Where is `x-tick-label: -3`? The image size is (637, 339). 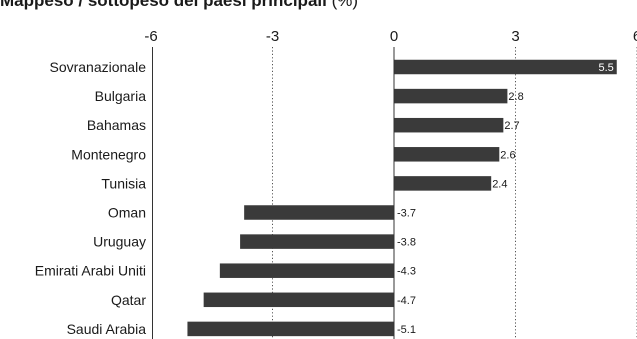 x-tick-label: -3 is located at coordinates (272, 36).